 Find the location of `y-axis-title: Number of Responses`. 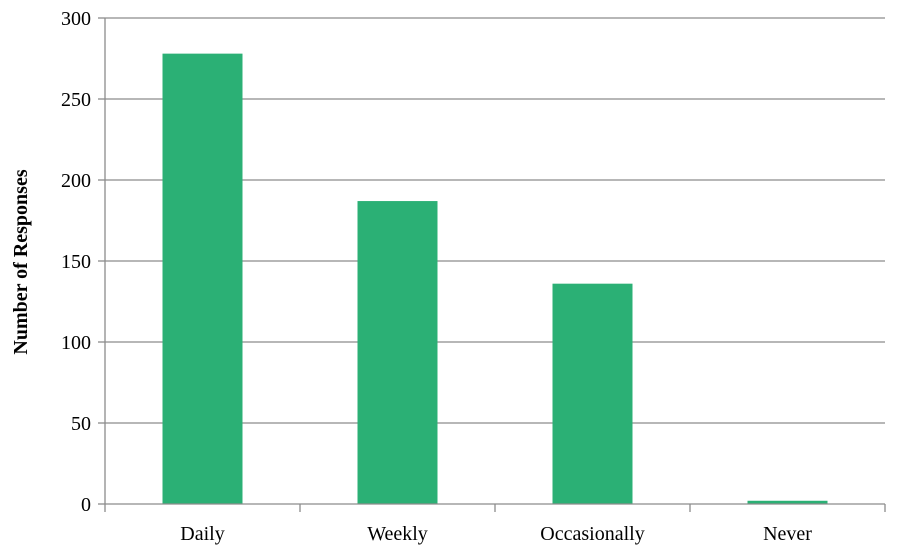

y-axis-title: Number of Responses is located at coordinates (21, 261).